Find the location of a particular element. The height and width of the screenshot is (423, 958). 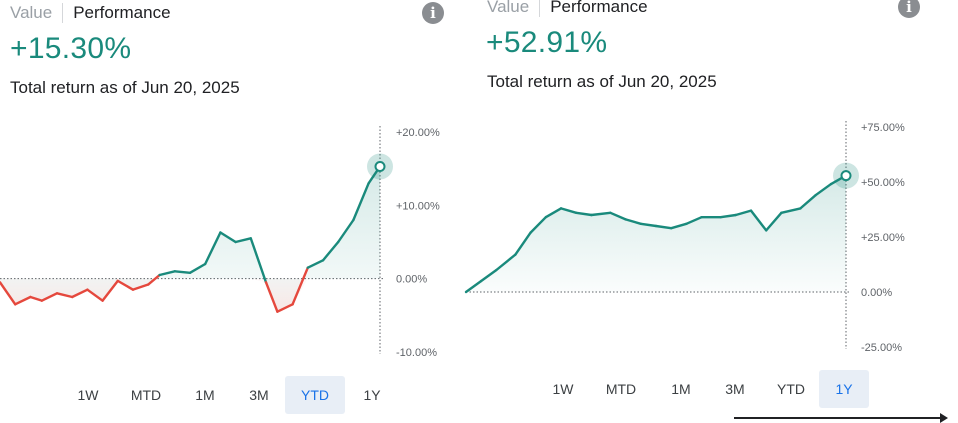

y-tick-label: -25.00% is located at coordinates (881, 348).